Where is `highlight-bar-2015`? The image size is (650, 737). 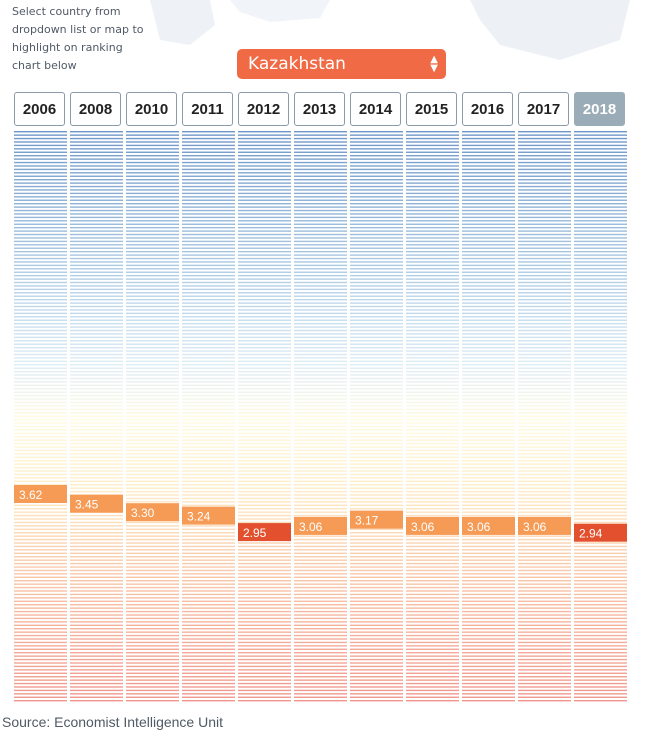
highlight-bar-2015 is located at coordinates (432, 525).